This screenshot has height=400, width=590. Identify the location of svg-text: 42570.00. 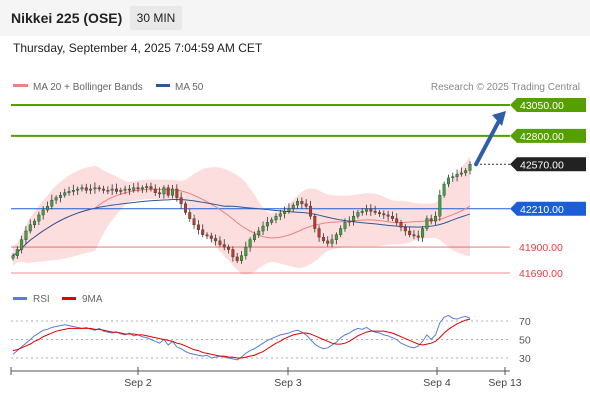
(542, 165).